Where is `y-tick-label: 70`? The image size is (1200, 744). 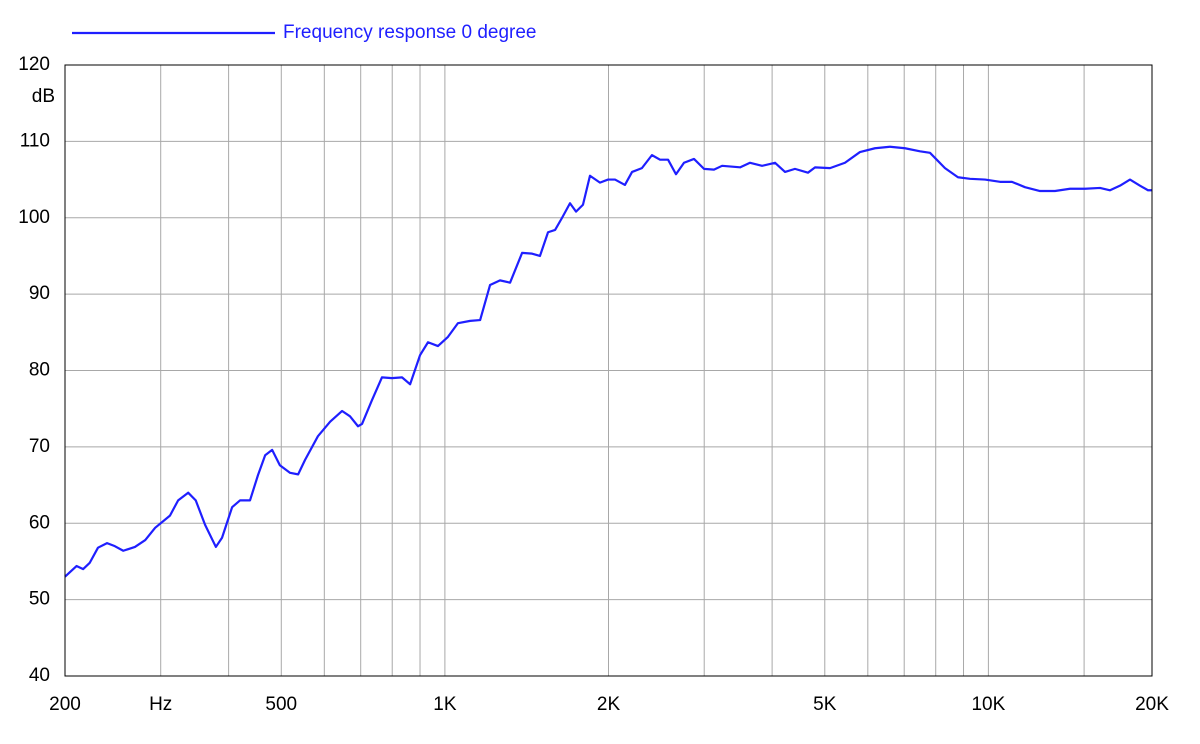
y-tick-label: 70 is located at coordinates (39, 446).